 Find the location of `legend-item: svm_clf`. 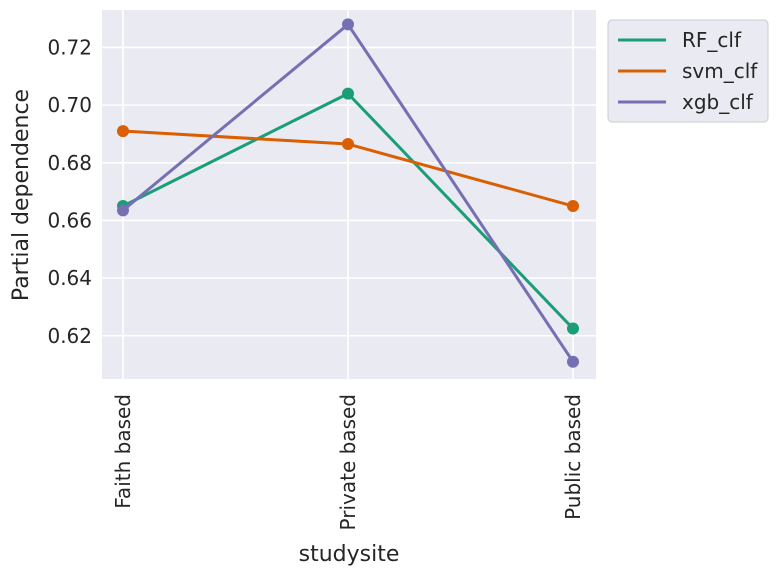

legend-item: svm_clf is located at coordinates (688, 71).